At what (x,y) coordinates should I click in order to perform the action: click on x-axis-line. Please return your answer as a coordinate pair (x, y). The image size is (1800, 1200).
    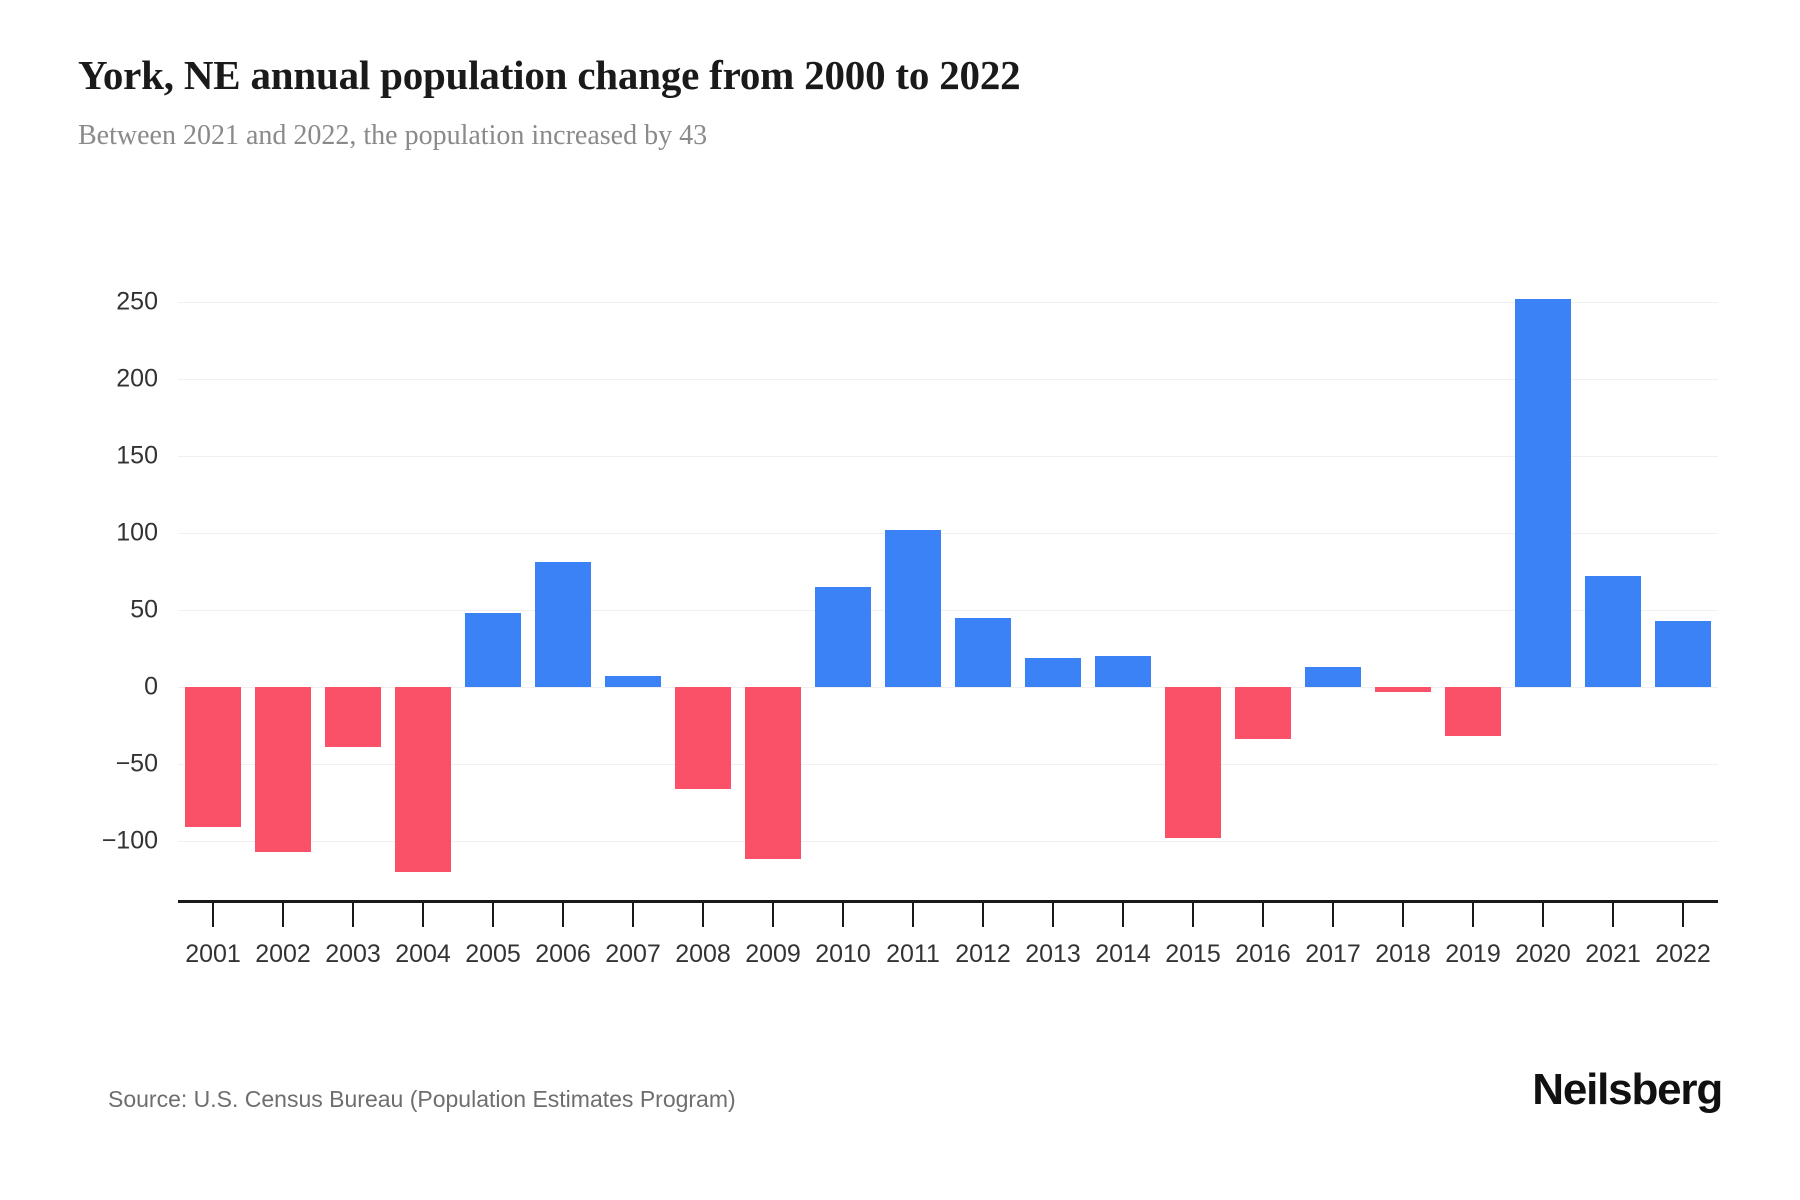
    Looking at the image, I should click on (948, 901).